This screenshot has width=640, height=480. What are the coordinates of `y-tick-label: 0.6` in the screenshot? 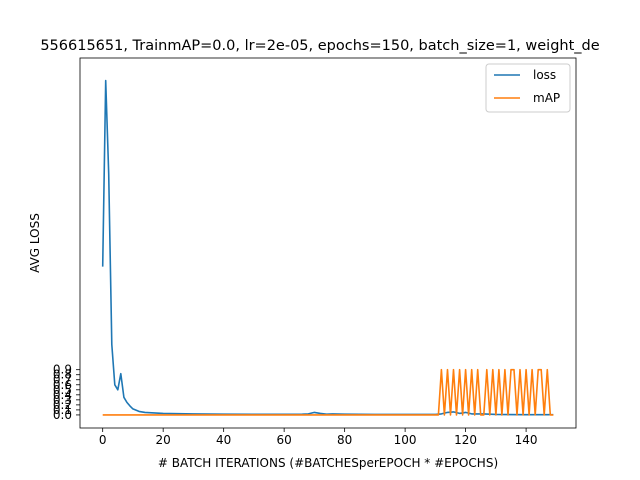 It's located at (62, 385).